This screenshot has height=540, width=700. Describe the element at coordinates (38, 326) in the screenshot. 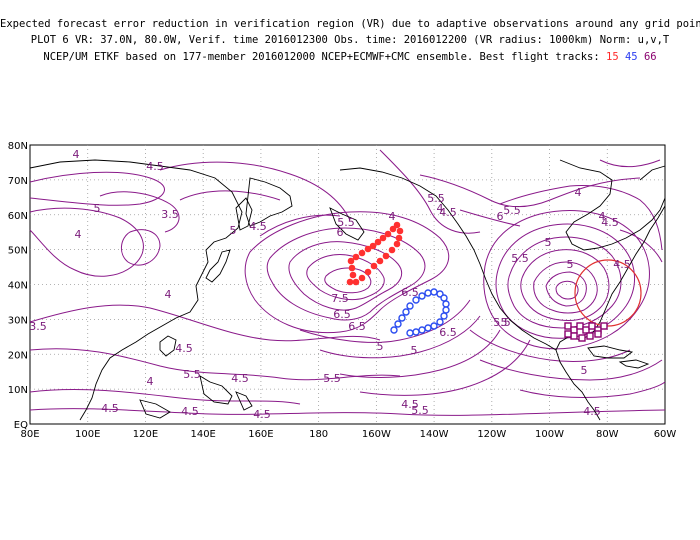

I see `contour-label: 3.5` at that location.